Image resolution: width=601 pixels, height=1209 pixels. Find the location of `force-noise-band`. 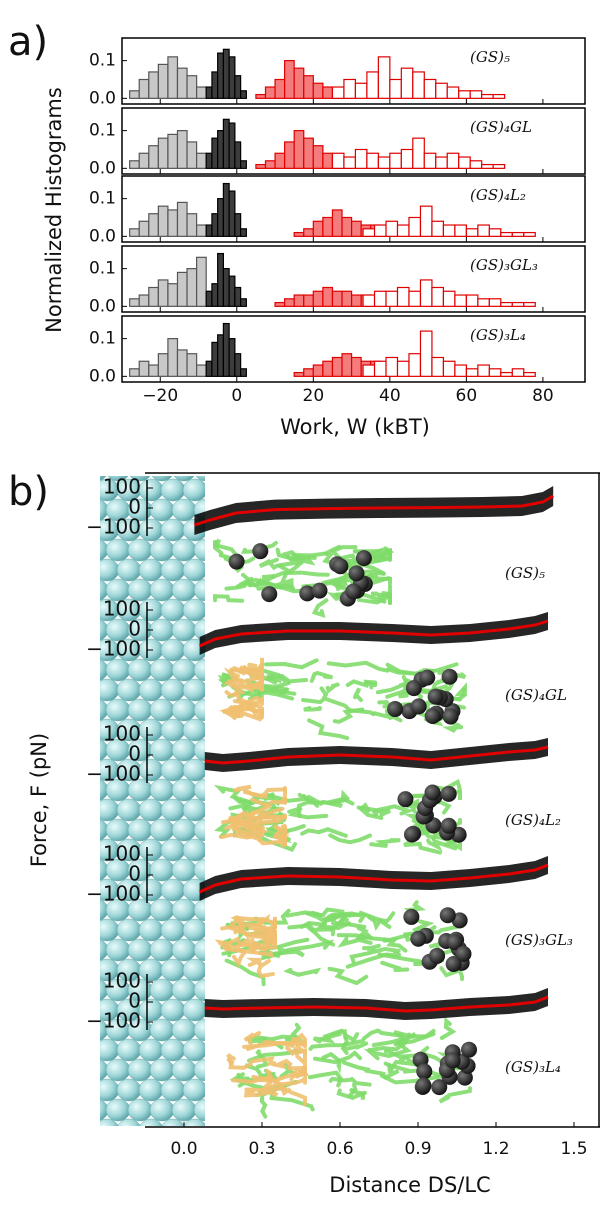

force-noise-band is located at coordinates (374, 510).